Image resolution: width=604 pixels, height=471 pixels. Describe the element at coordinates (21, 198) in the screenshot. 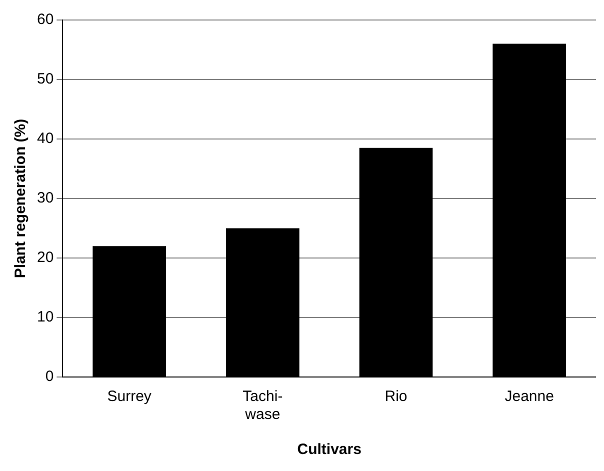

I see `y-axis-title: Plant regeneration (%)` at that location.